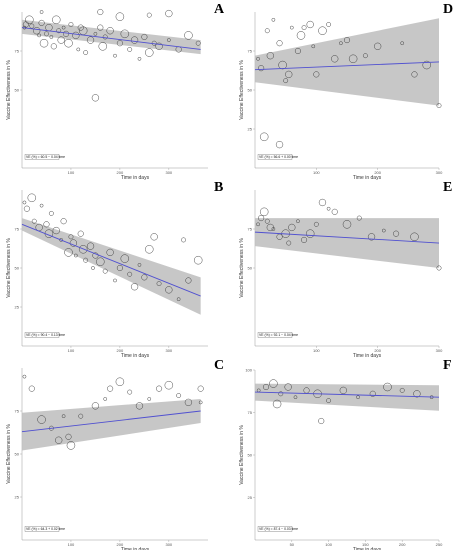 This screenshot has height=550, width=457. I want to click on y-tick-label-e: 50, so click(250, 267).